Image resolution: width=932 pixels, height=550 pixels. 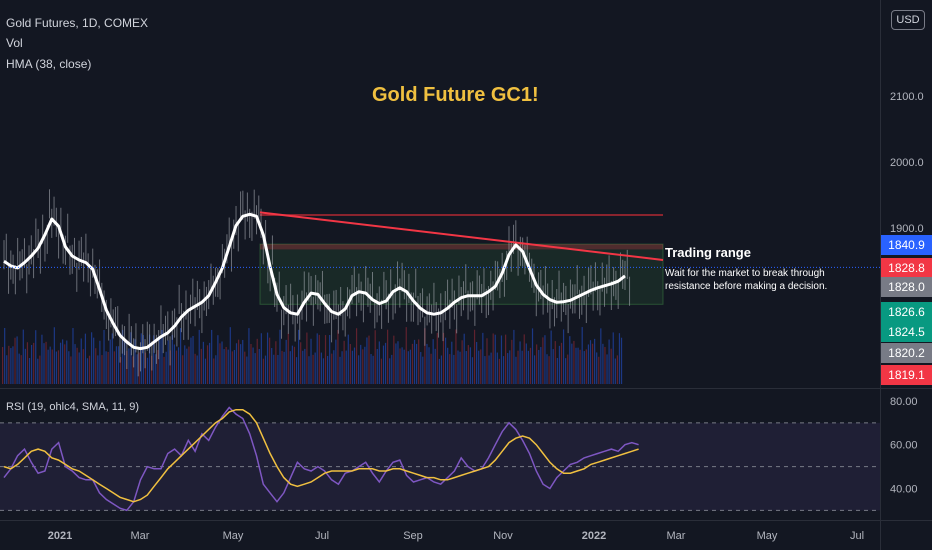 I want to click on time-axis-label: May, so click(x=767, y=536).